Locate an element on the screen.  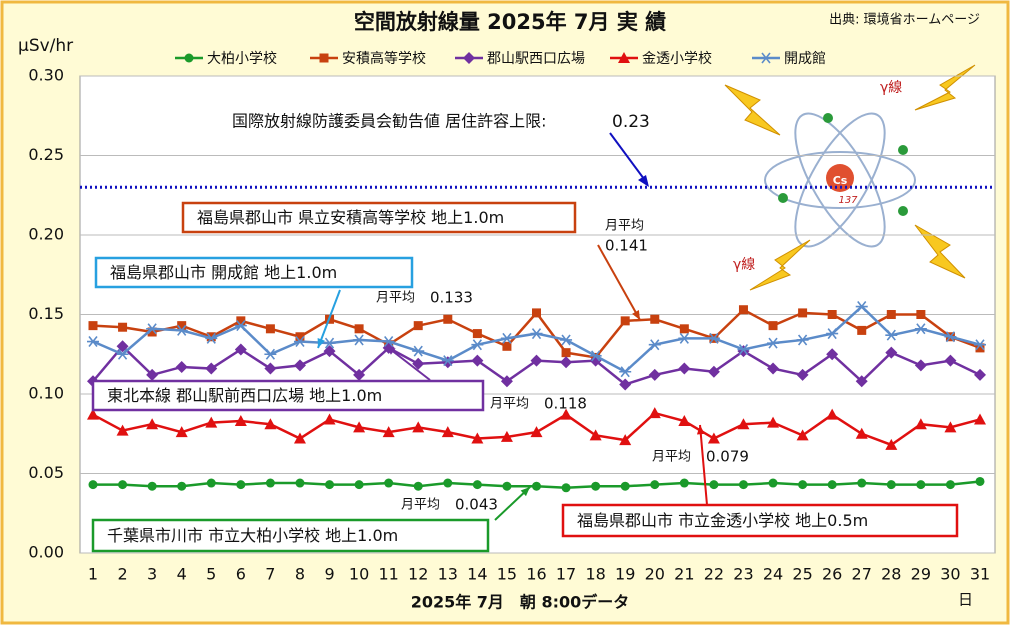
legend-label: 郡山駅西口広場 is located at coordinates (536, 59).